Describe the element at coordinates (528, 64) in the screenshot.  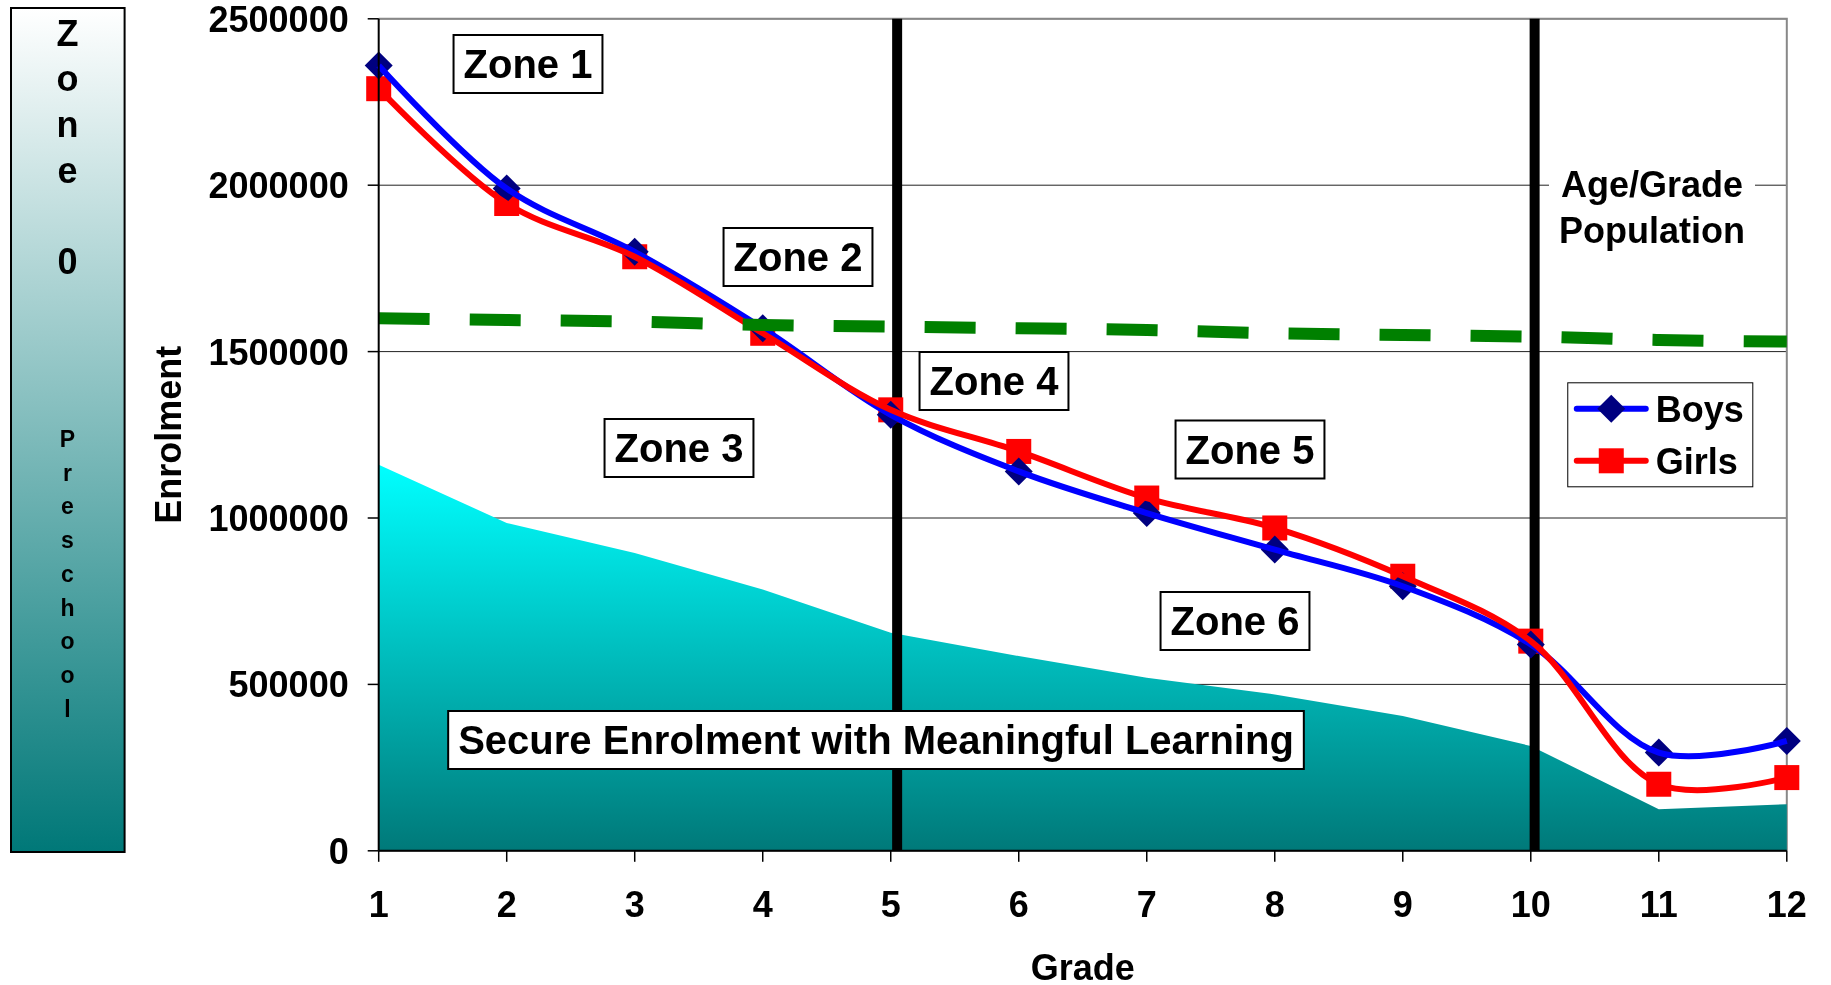
I see `annotation: Zone 1` at that location.